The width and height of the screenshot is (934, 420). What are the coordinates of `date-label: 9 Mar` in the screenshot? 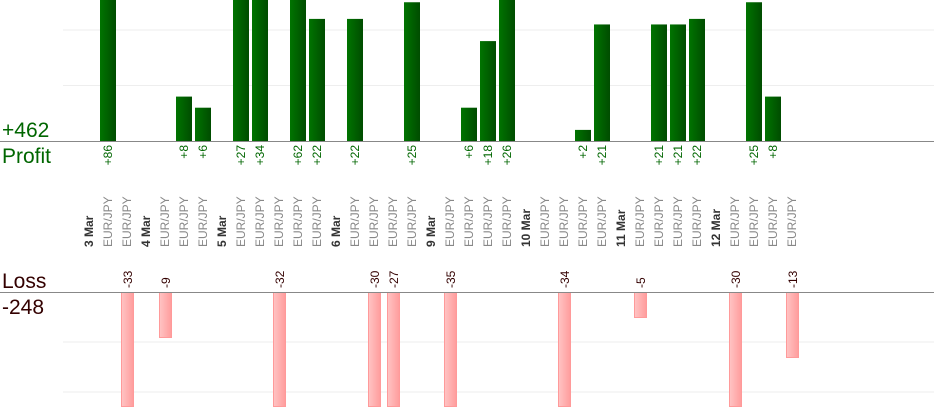 It's located at (431, 231).